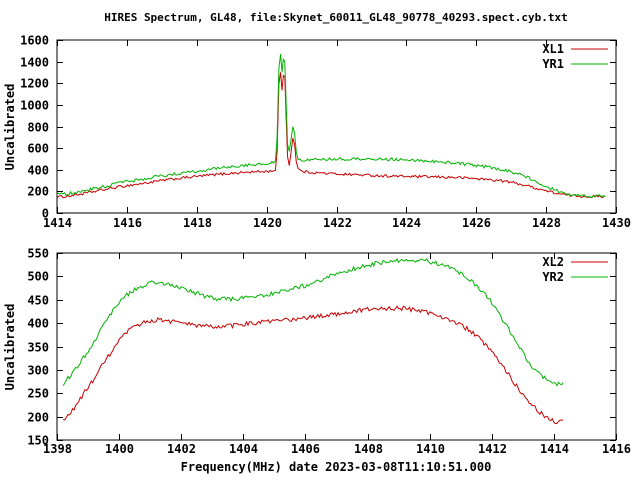 The width and height of the screenshot is (640, 480). Describe the element at coordinates (38, 371) in the screenshot. I see `y-tick-label: 300` at that location.